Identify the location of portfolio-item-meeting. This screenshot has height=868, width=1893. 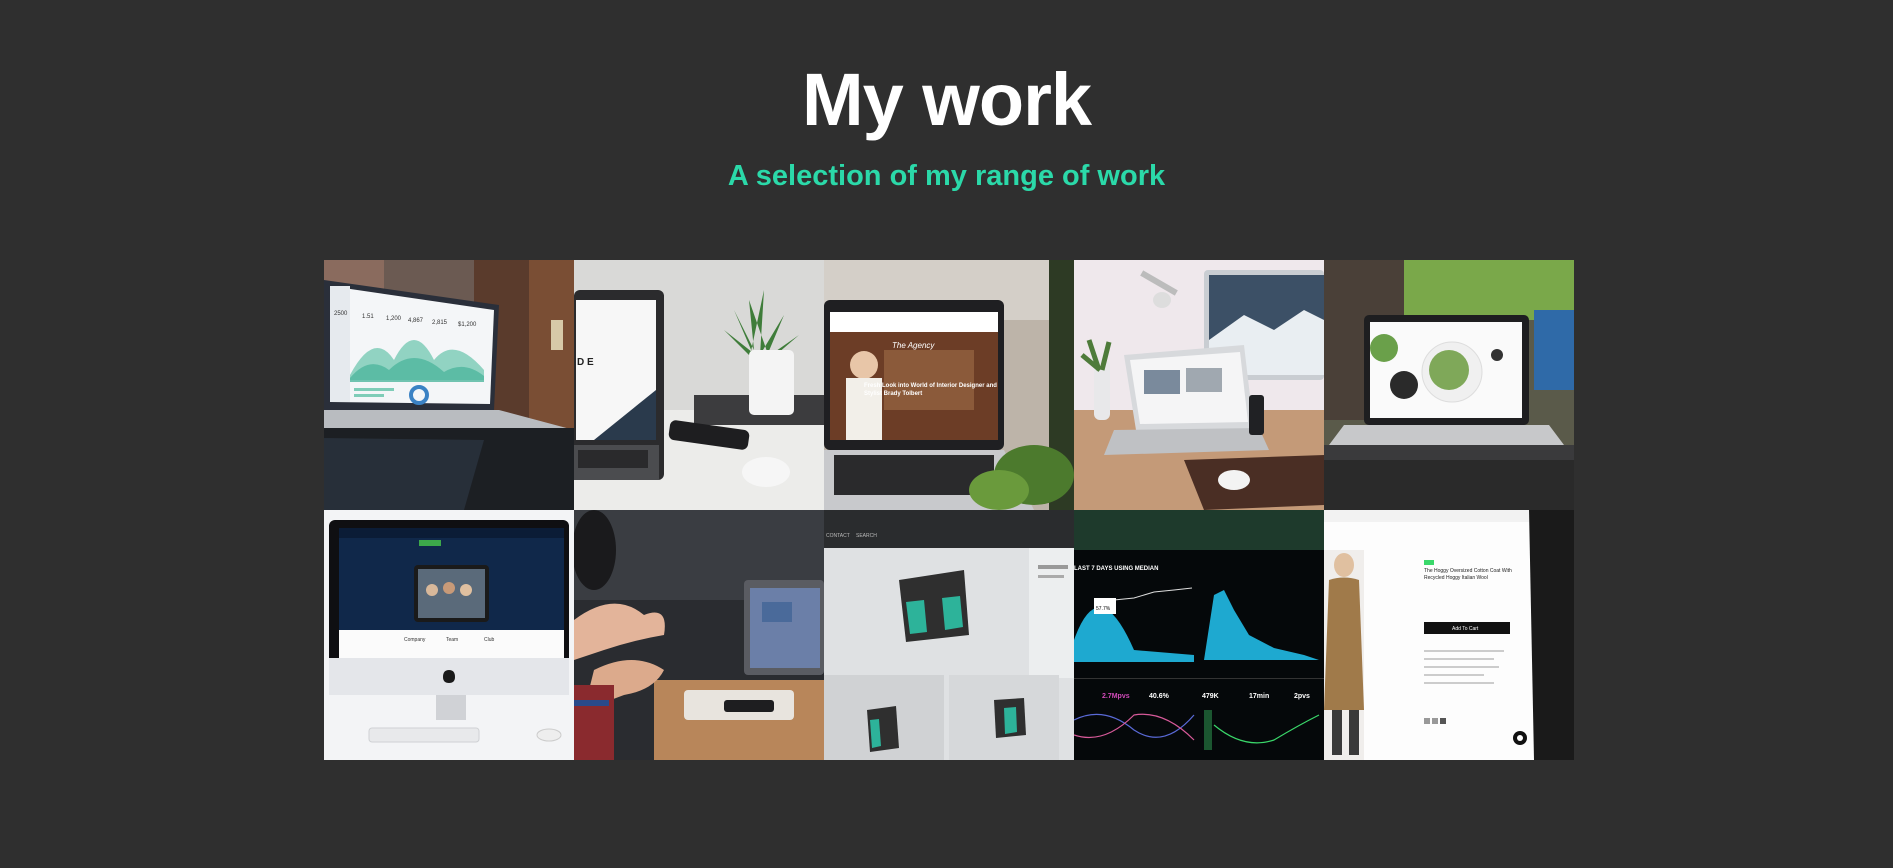
(699, 635).